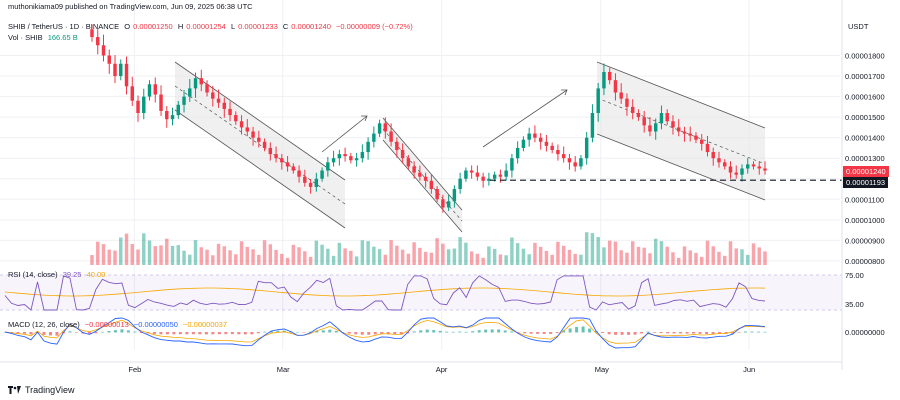  I want to click on time-tick-label: May, so click(602, 369).